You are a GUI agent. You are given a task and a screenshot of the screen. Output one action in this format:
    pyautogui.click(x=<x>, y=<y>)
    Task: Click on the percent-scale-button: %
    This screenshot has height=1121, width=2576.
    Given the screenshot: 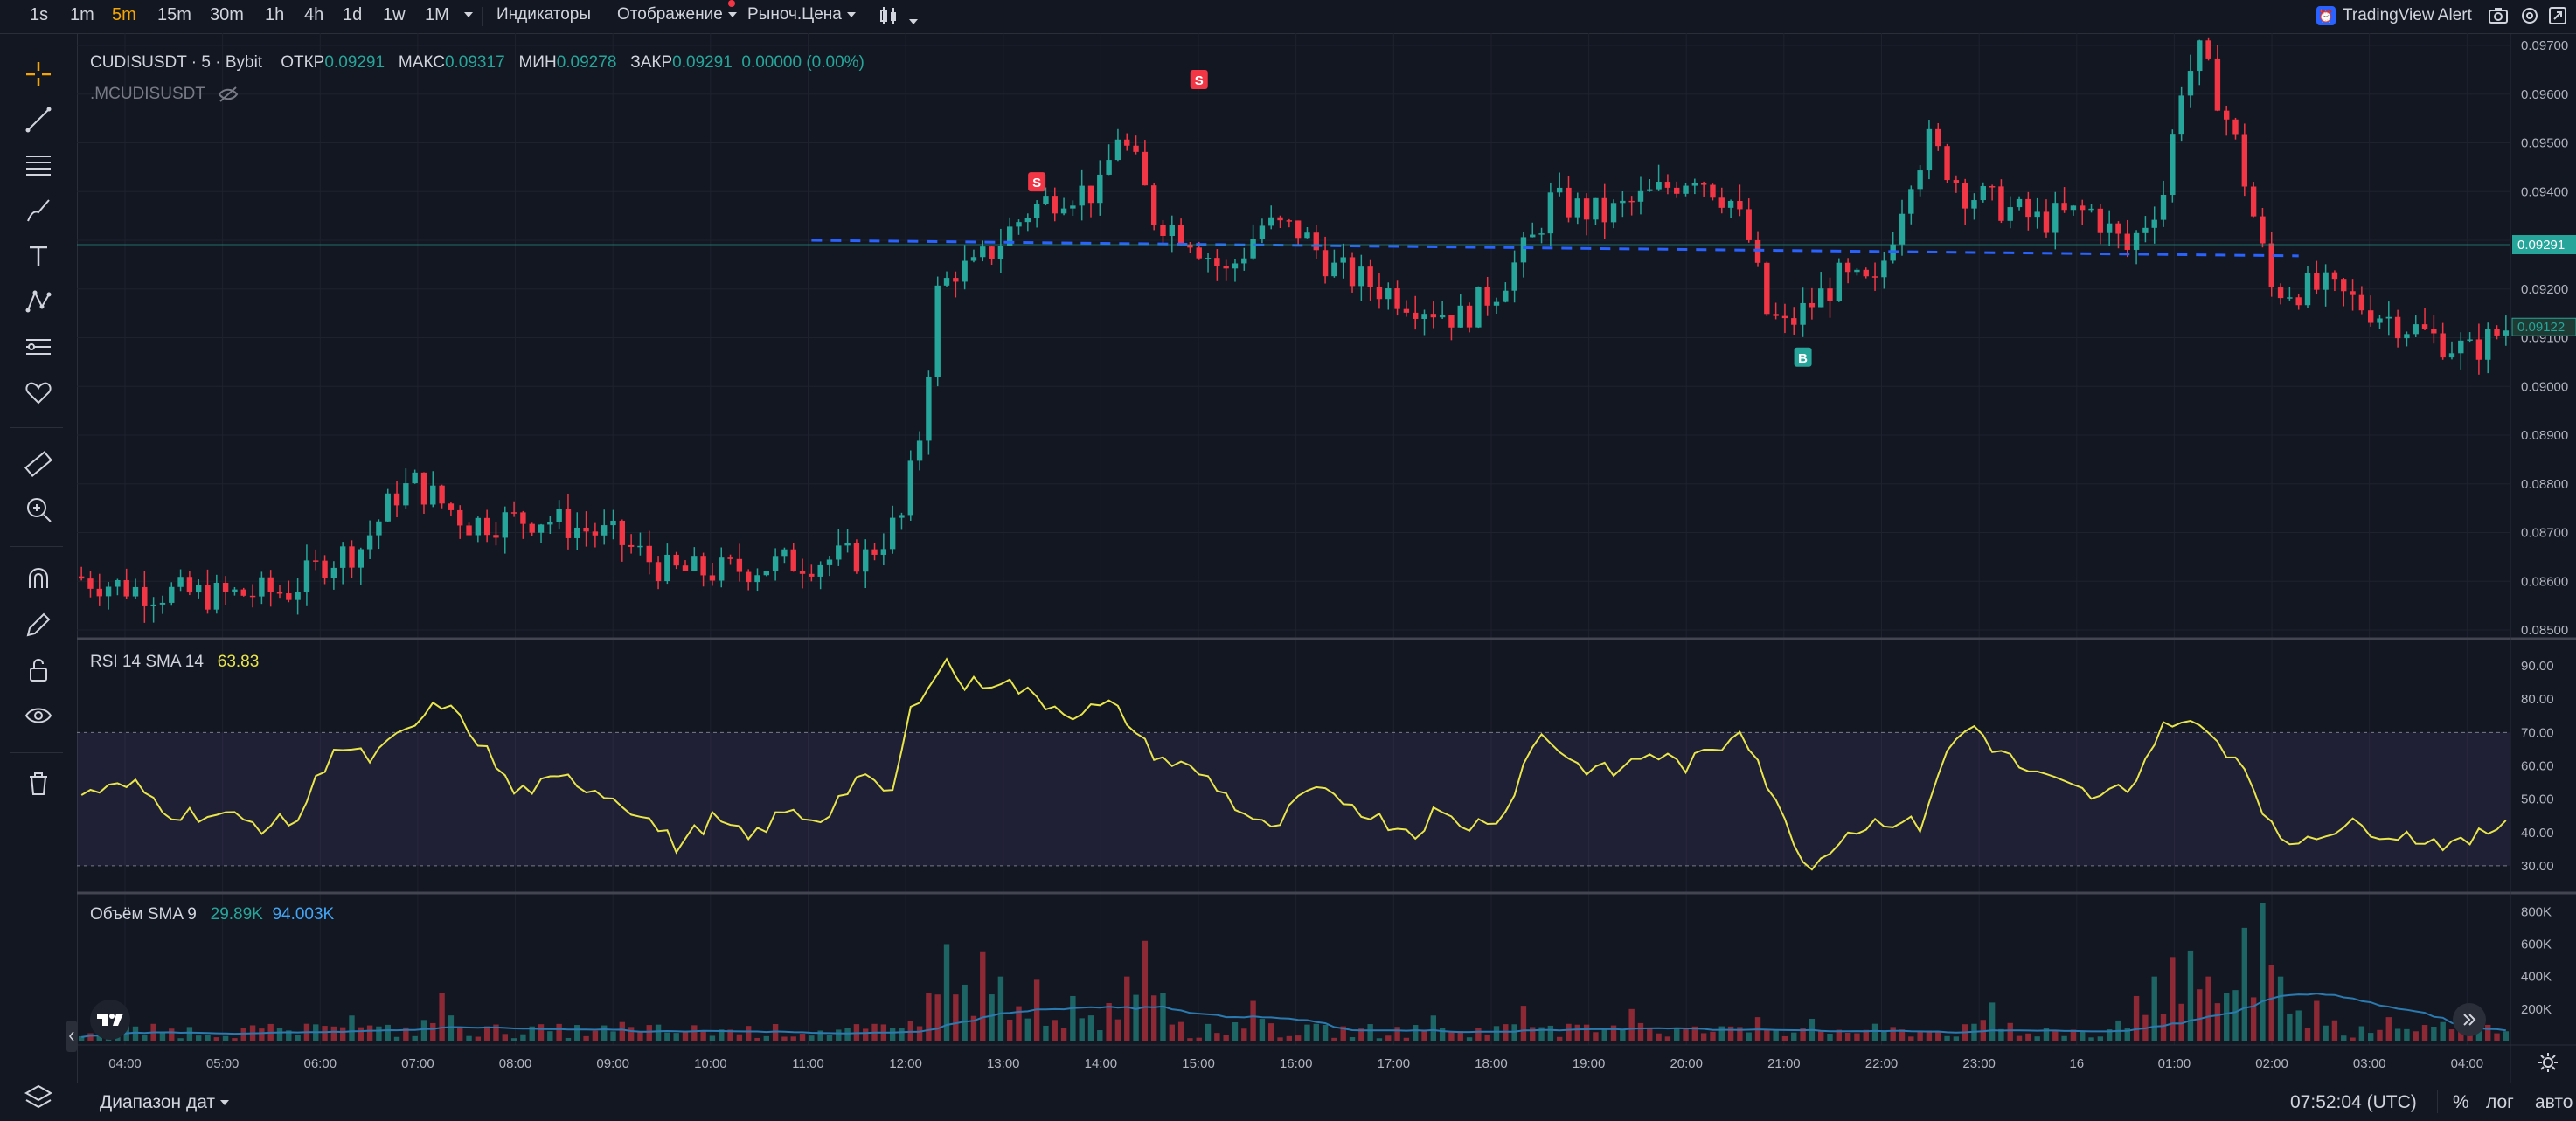 What is the action you would take?
    pyautogui.click(x=2461, y=1102)
    